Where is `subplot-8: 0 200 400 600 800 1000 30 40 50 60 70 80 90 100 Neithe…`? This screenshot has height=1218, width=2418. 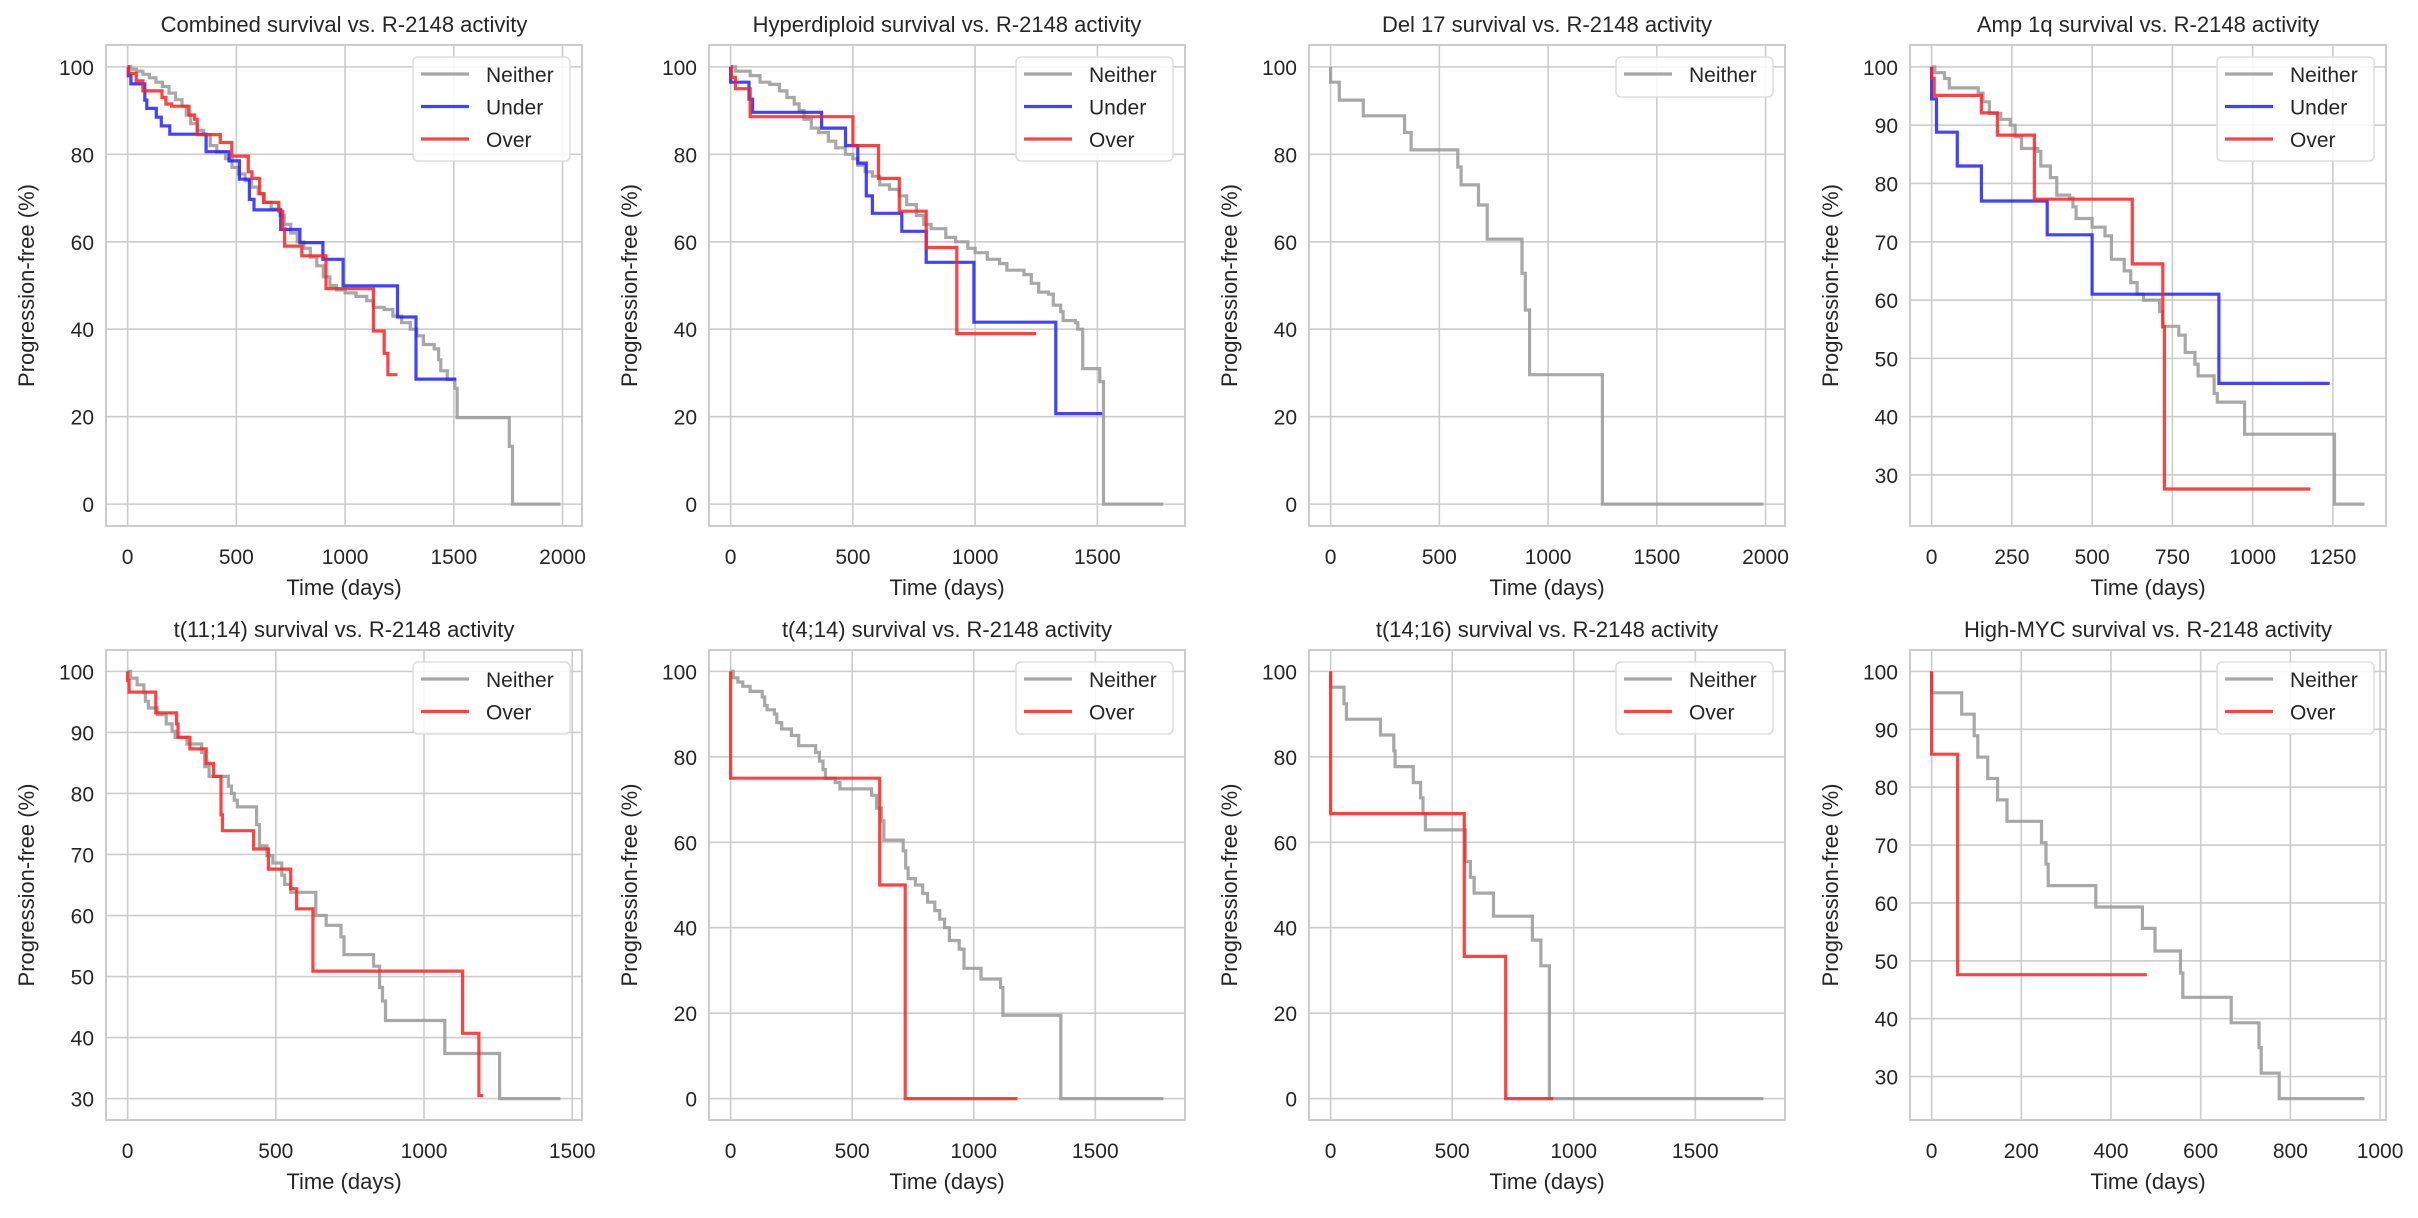 subplot-8: 0 200 400 600 800 1000 30 40 50 60 70 80 90 100 Neithe… is located at coordinates (2110, 905).